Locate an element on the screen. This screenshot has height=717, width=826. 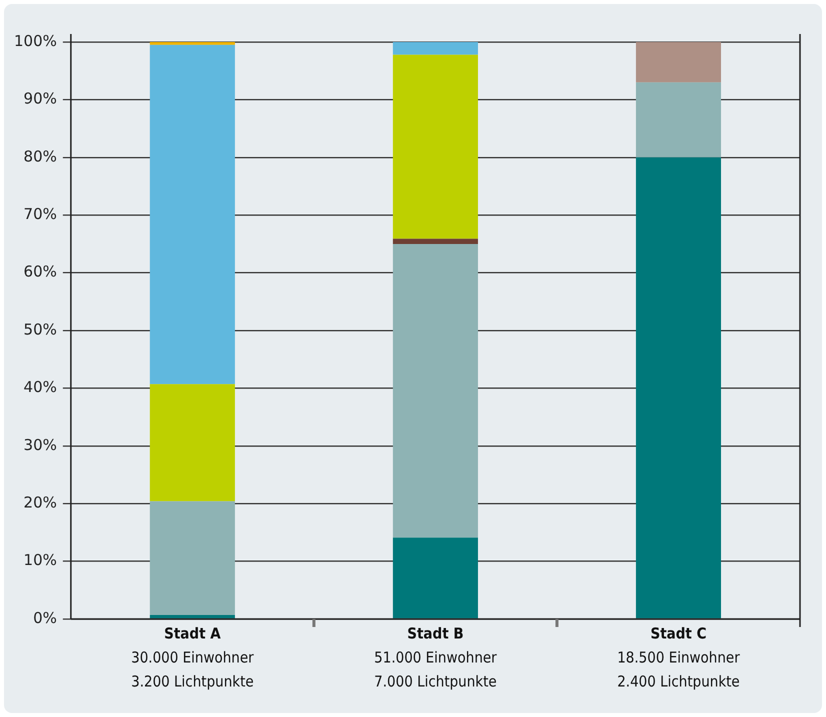
y-tick-label: 90% is located at coordinates (40, 99).